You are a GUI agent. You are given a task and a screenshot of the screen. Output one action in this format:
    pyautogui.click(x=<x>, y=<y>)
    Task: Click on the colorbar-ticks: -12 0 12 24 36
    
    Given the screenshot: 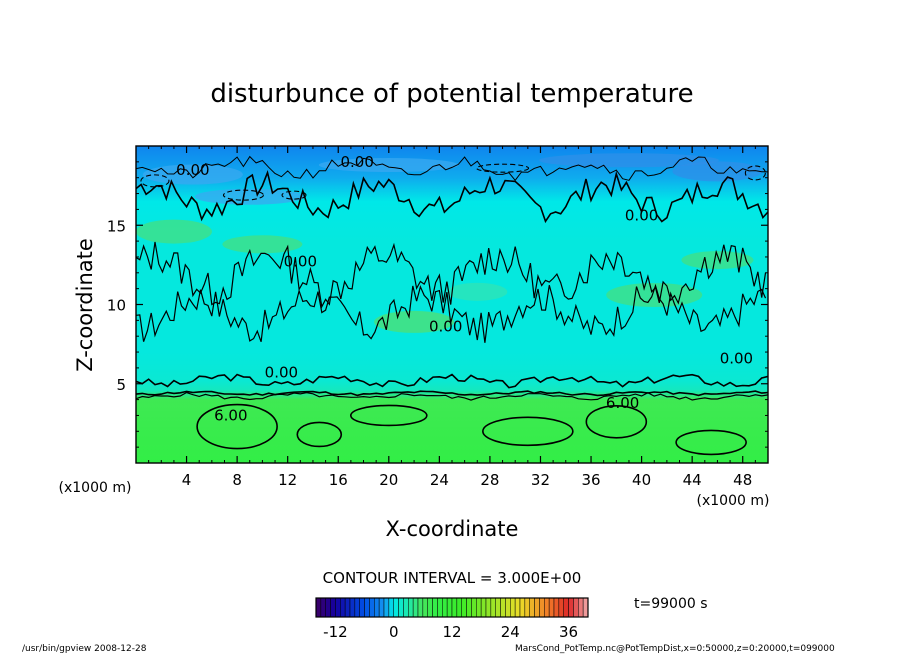 What is the action you would take?
    pyautogui.click(x=450, y=632)
    